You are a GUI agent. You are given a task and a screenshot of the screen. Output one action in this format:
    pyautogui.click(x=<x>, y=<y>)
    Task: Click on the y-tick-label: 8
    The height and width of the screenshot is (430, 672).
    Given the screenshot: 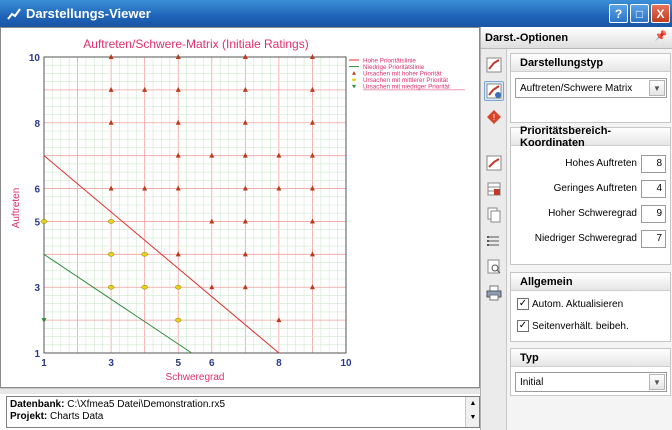 What is the action you would take?
    pyautogui.click(x=37, y=124)
    